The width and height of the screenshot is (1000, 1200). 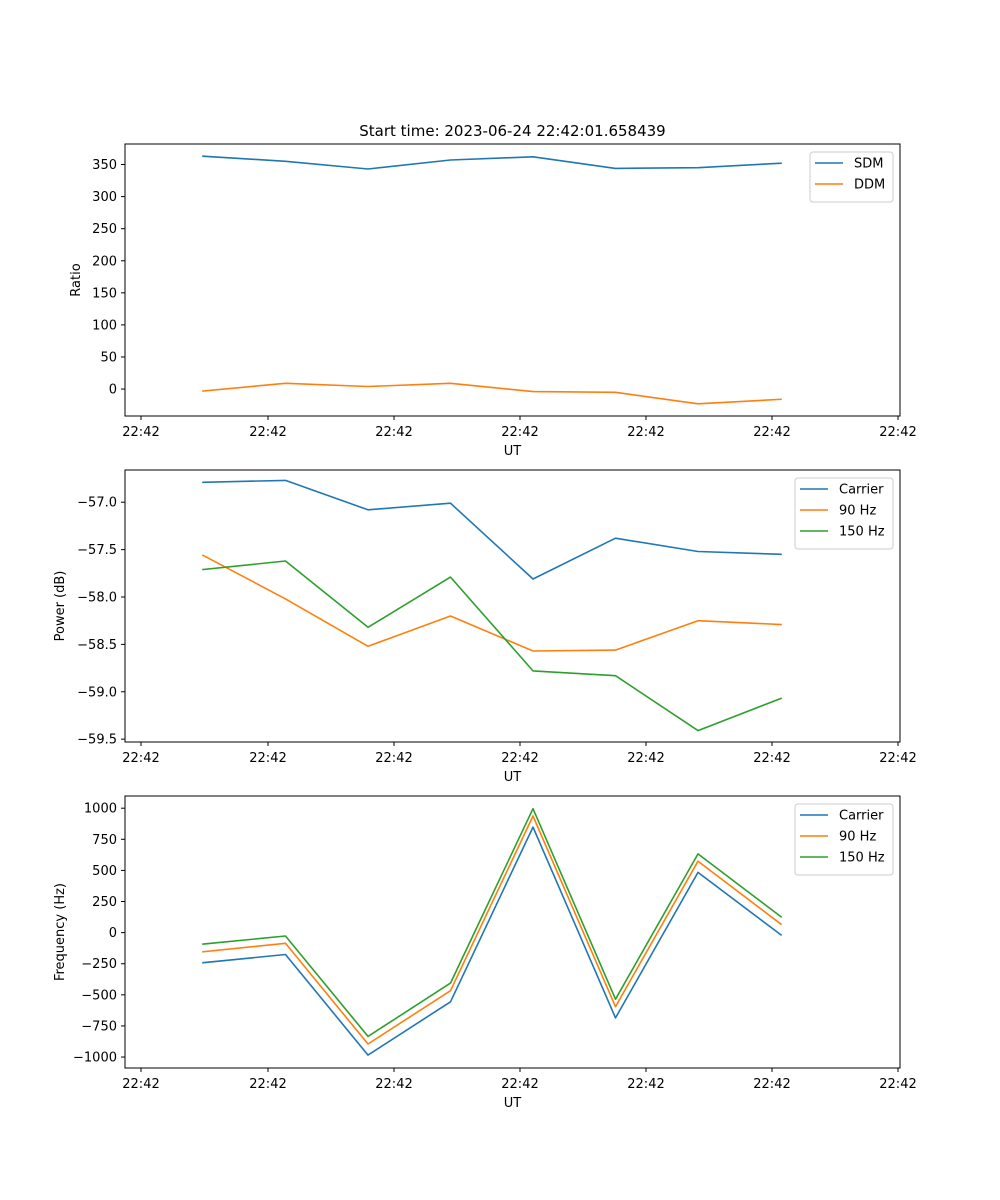 I want to click on y-tick-label: 300, so click(x=104, y=197).